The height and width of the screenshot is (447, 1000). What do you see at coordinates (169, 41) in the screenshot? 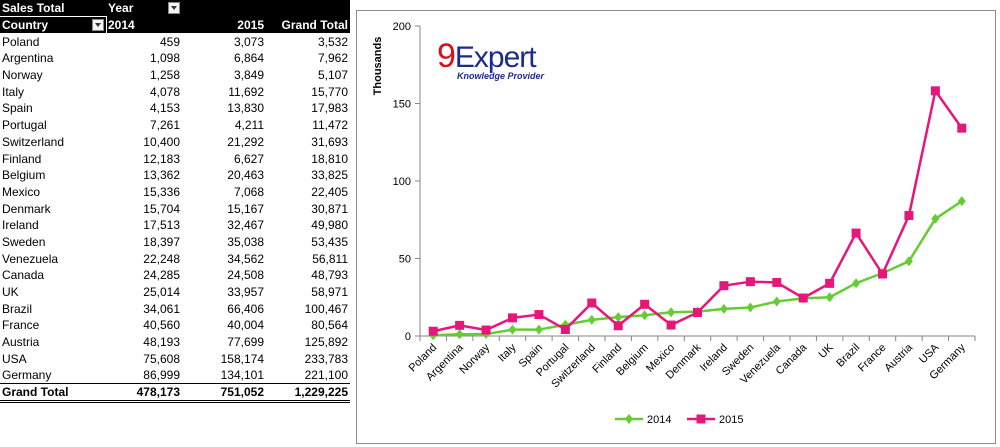
I see `value-2014-cell: 459` at bounding box center [169, 41].